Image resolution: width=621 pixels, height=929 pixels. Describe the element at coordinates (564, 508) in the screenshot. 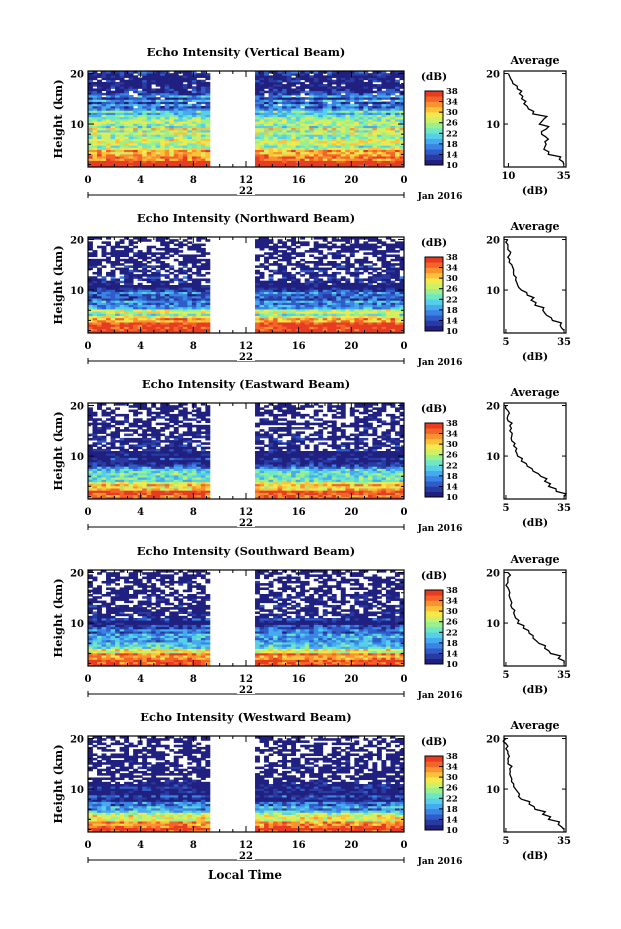

I see `avg-x-tick-label: 35` at that location.